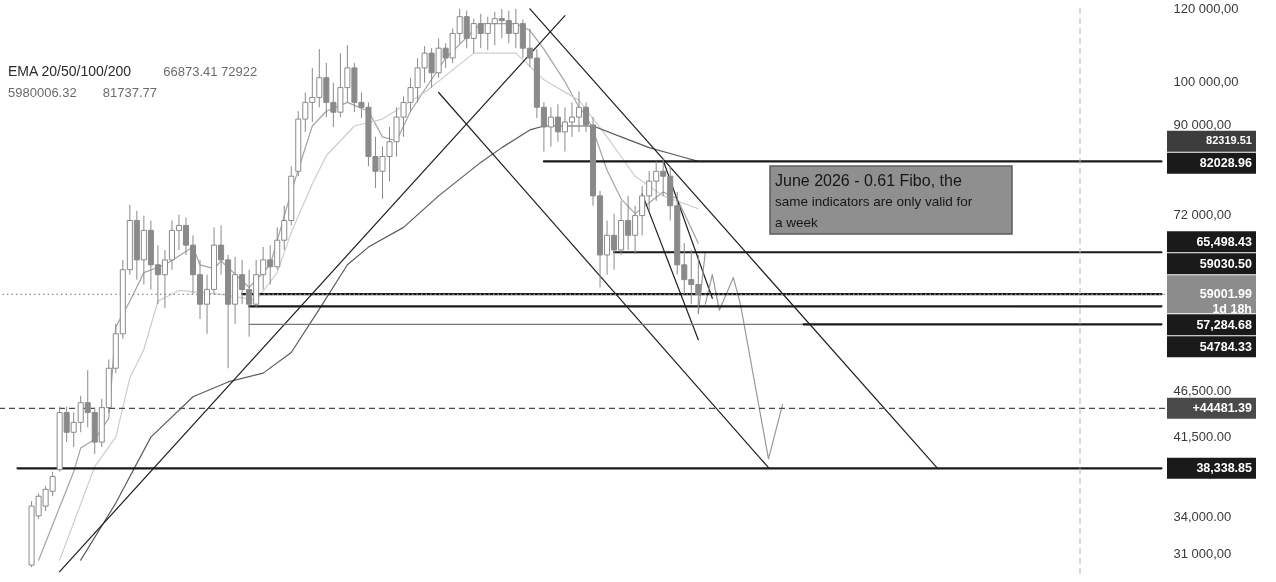 The width and height of the screenshot is (1276, 582). I want to click on text: 54784.33, so click(1226, 346).